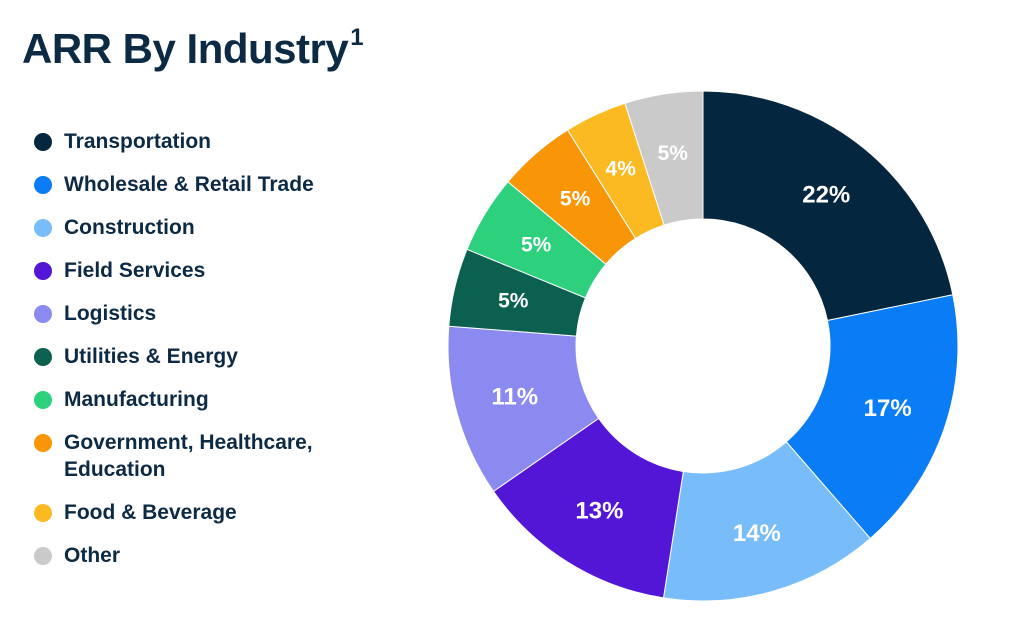 The height and width of the screenshot is (637, 1011). I want to click on legend-item: Field Services, so click(199, 270).